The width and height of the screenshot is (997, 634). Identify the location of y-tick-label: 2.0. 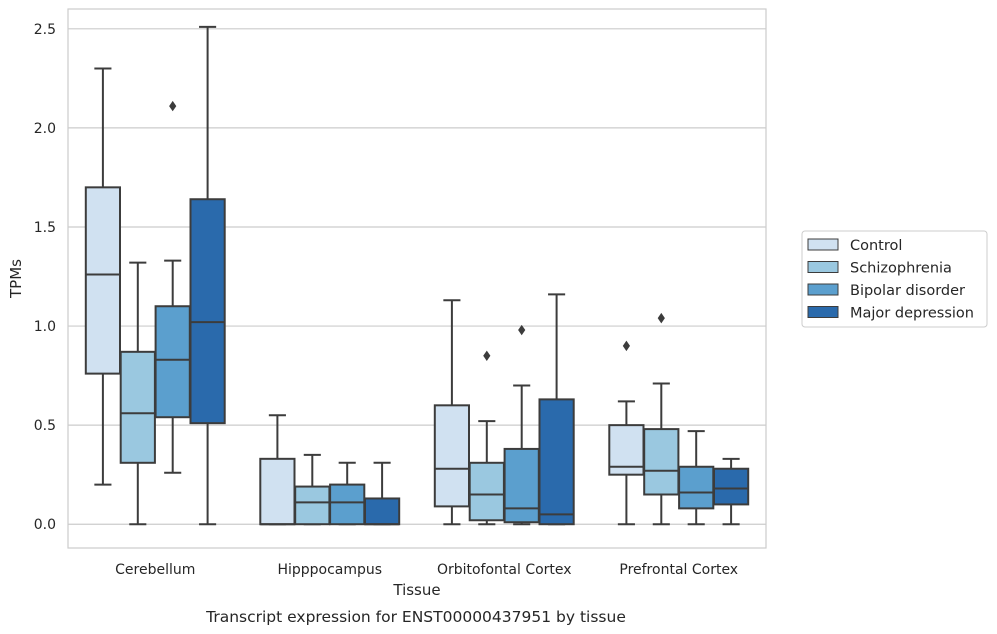
(45, 129).